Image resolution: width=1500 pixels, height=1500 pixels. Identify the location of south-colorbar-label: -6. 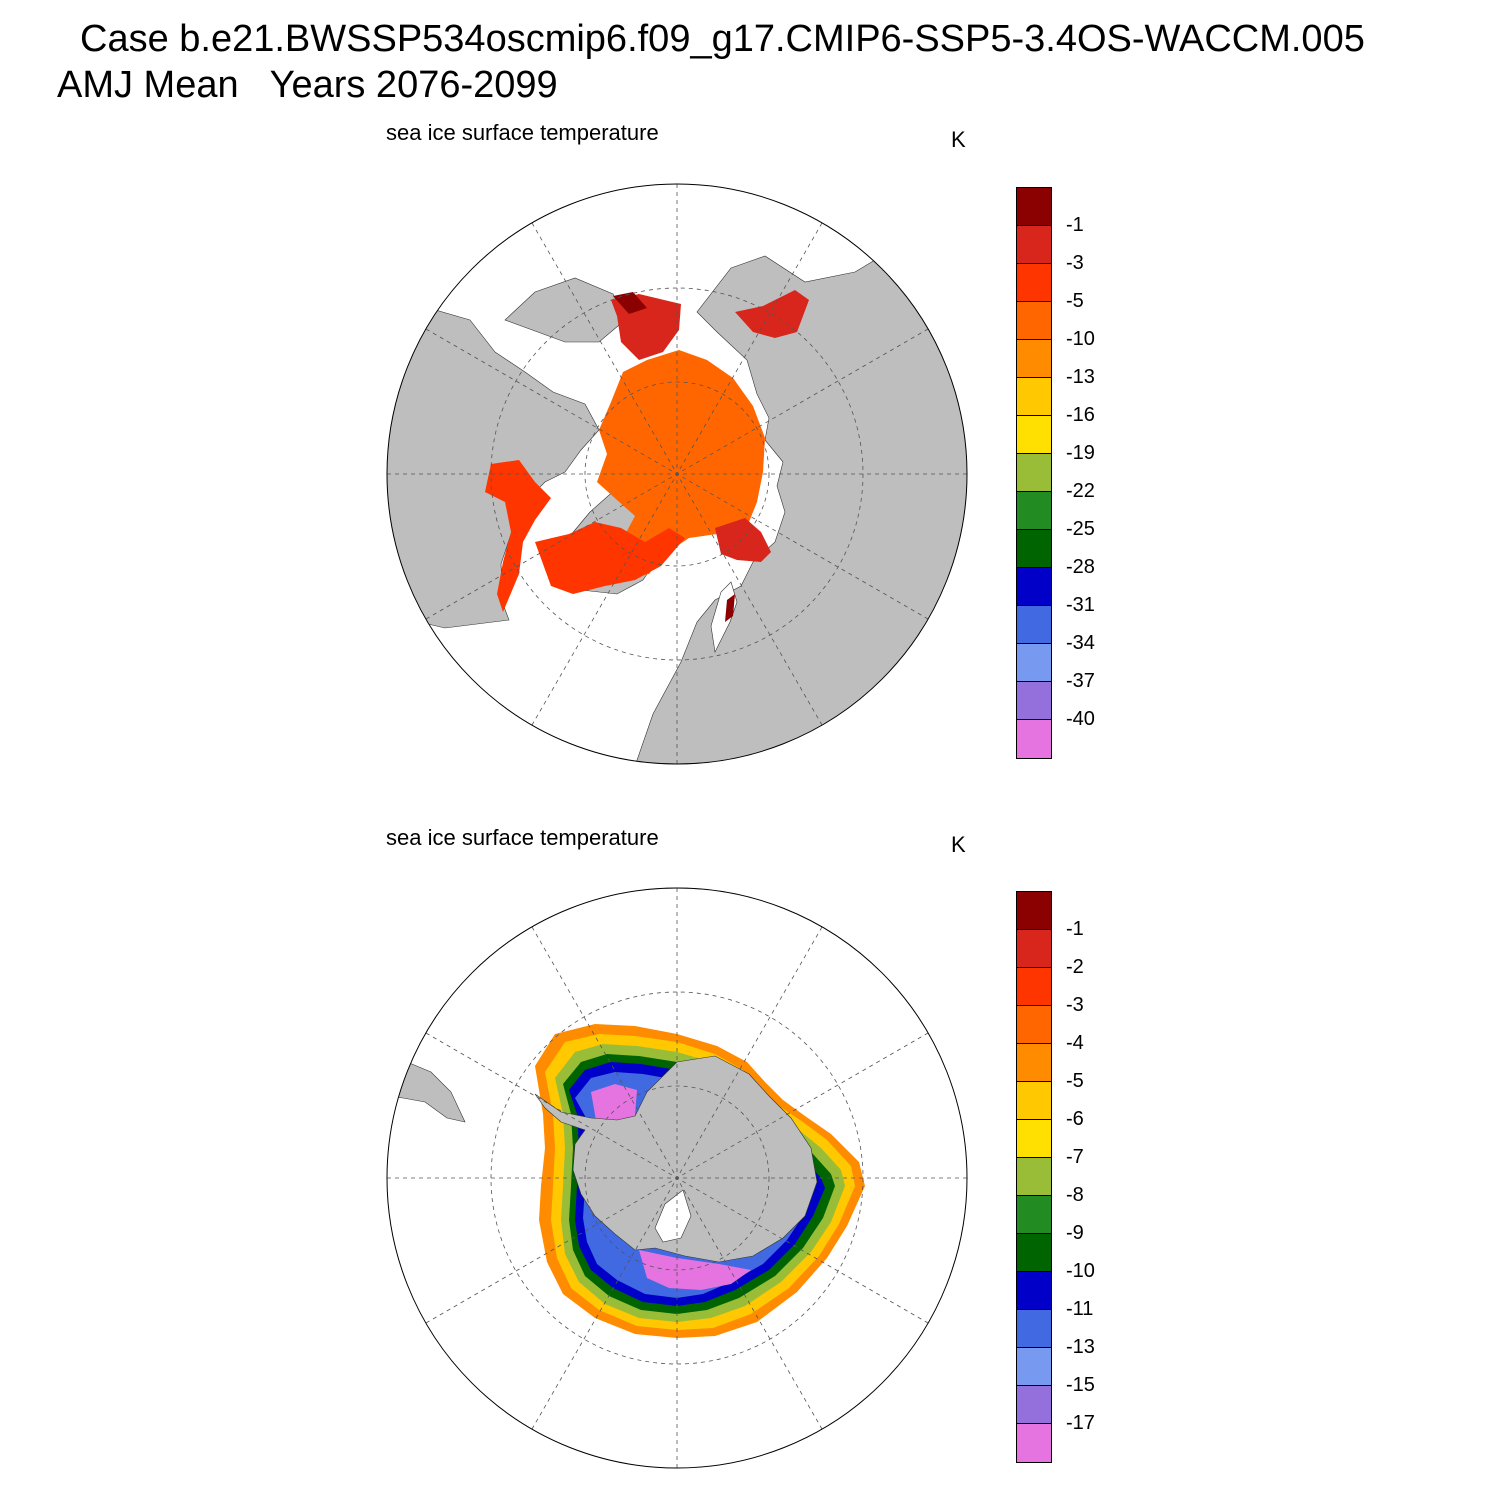
(1075, 1119).